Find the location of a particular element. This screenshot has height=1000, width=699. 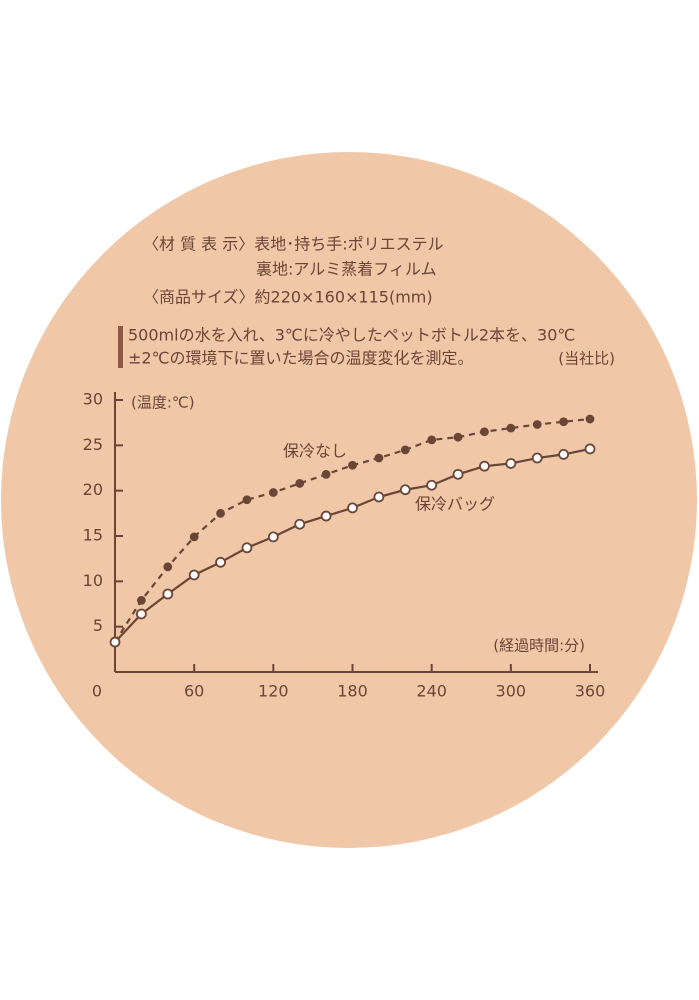

x-tick-label: 300 is located at coordinates (511, 691).